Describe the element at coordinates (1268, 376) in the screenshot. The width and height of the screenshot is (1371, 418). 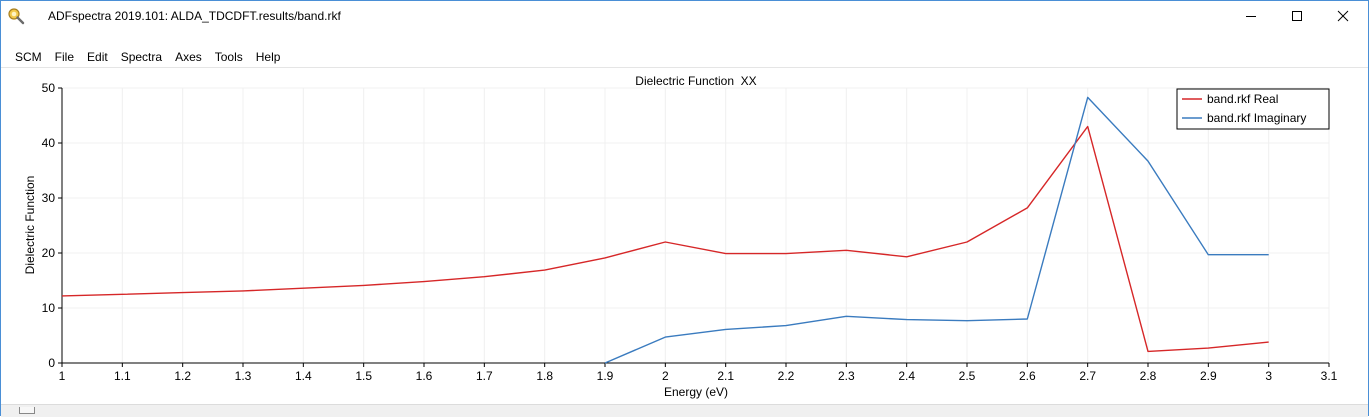
I see `x-tick-label: 3` at that location.